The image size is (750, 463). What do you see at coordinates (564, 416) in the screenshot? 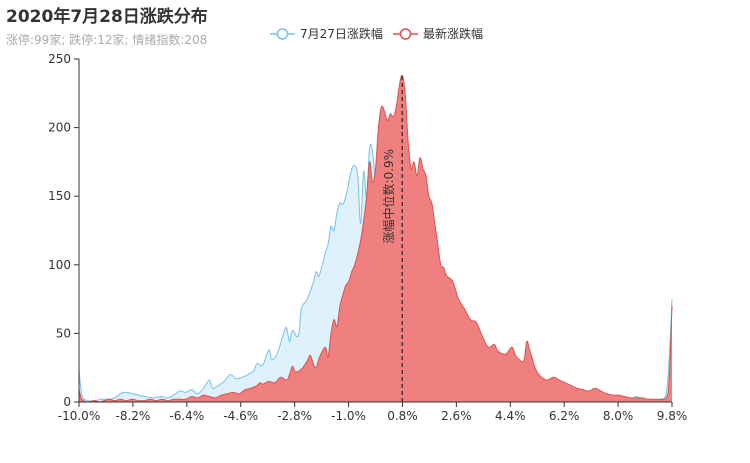
I see `x-tick-label: 6.2%` at bounding box center [564, 416].